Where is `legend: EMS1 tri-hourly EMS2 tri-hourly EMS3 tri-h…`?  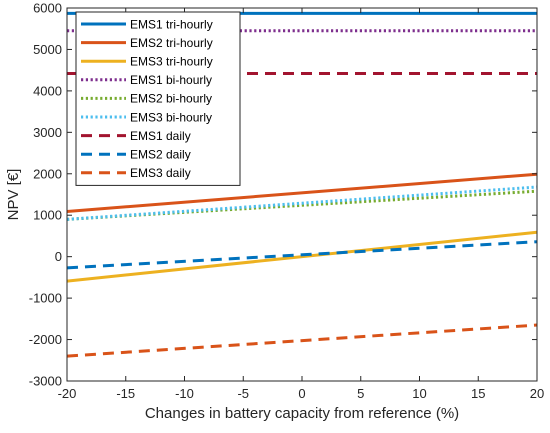 legend: EMS1 tri-hourly EMS2 tri-hourly EMS3 tri-h… is located at coordinates (158, 98).